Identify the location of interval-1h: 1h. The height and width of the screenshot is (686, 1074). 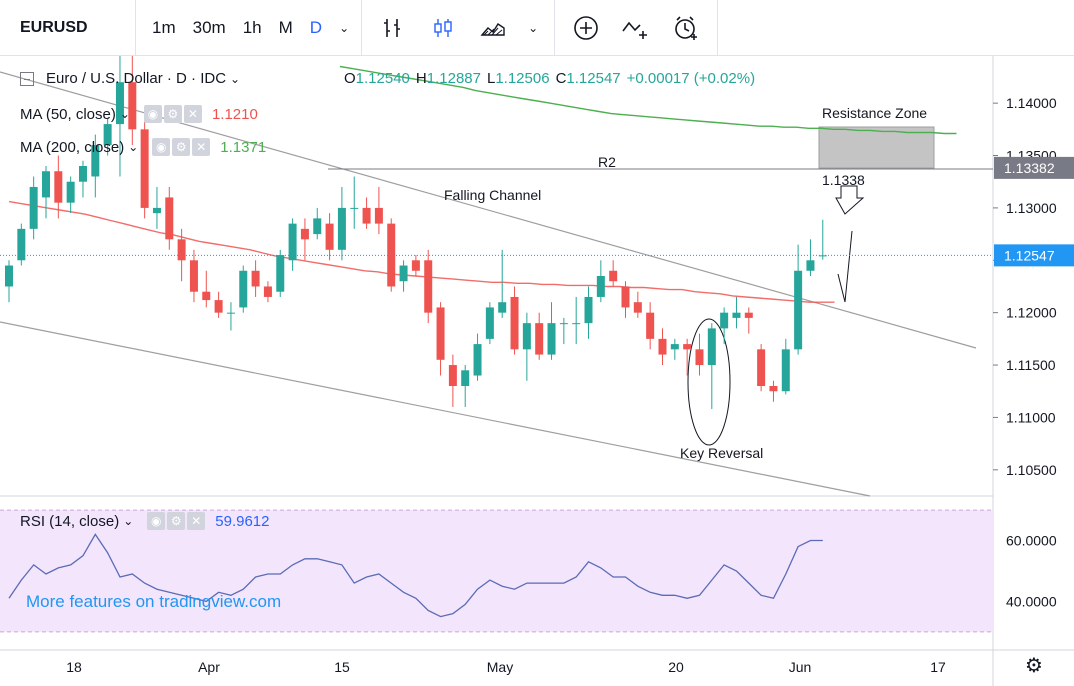
(252, 27).